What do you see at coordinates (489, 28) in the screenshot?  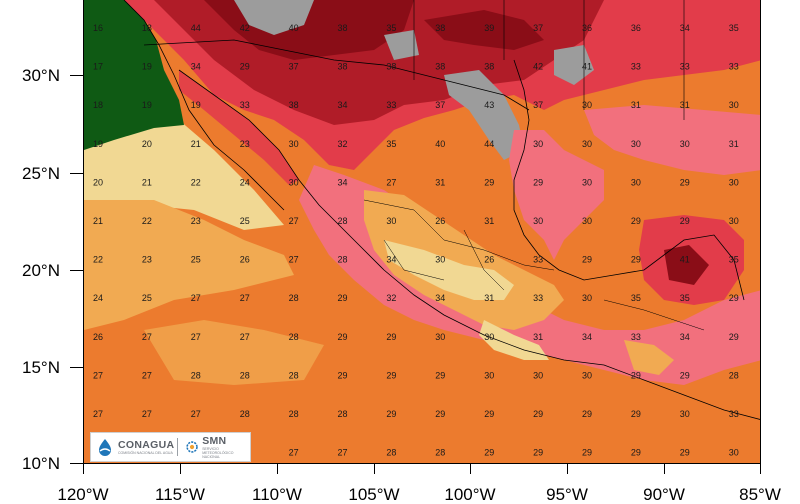 I see `grid-value: 39` at bounding box center [489, 28].